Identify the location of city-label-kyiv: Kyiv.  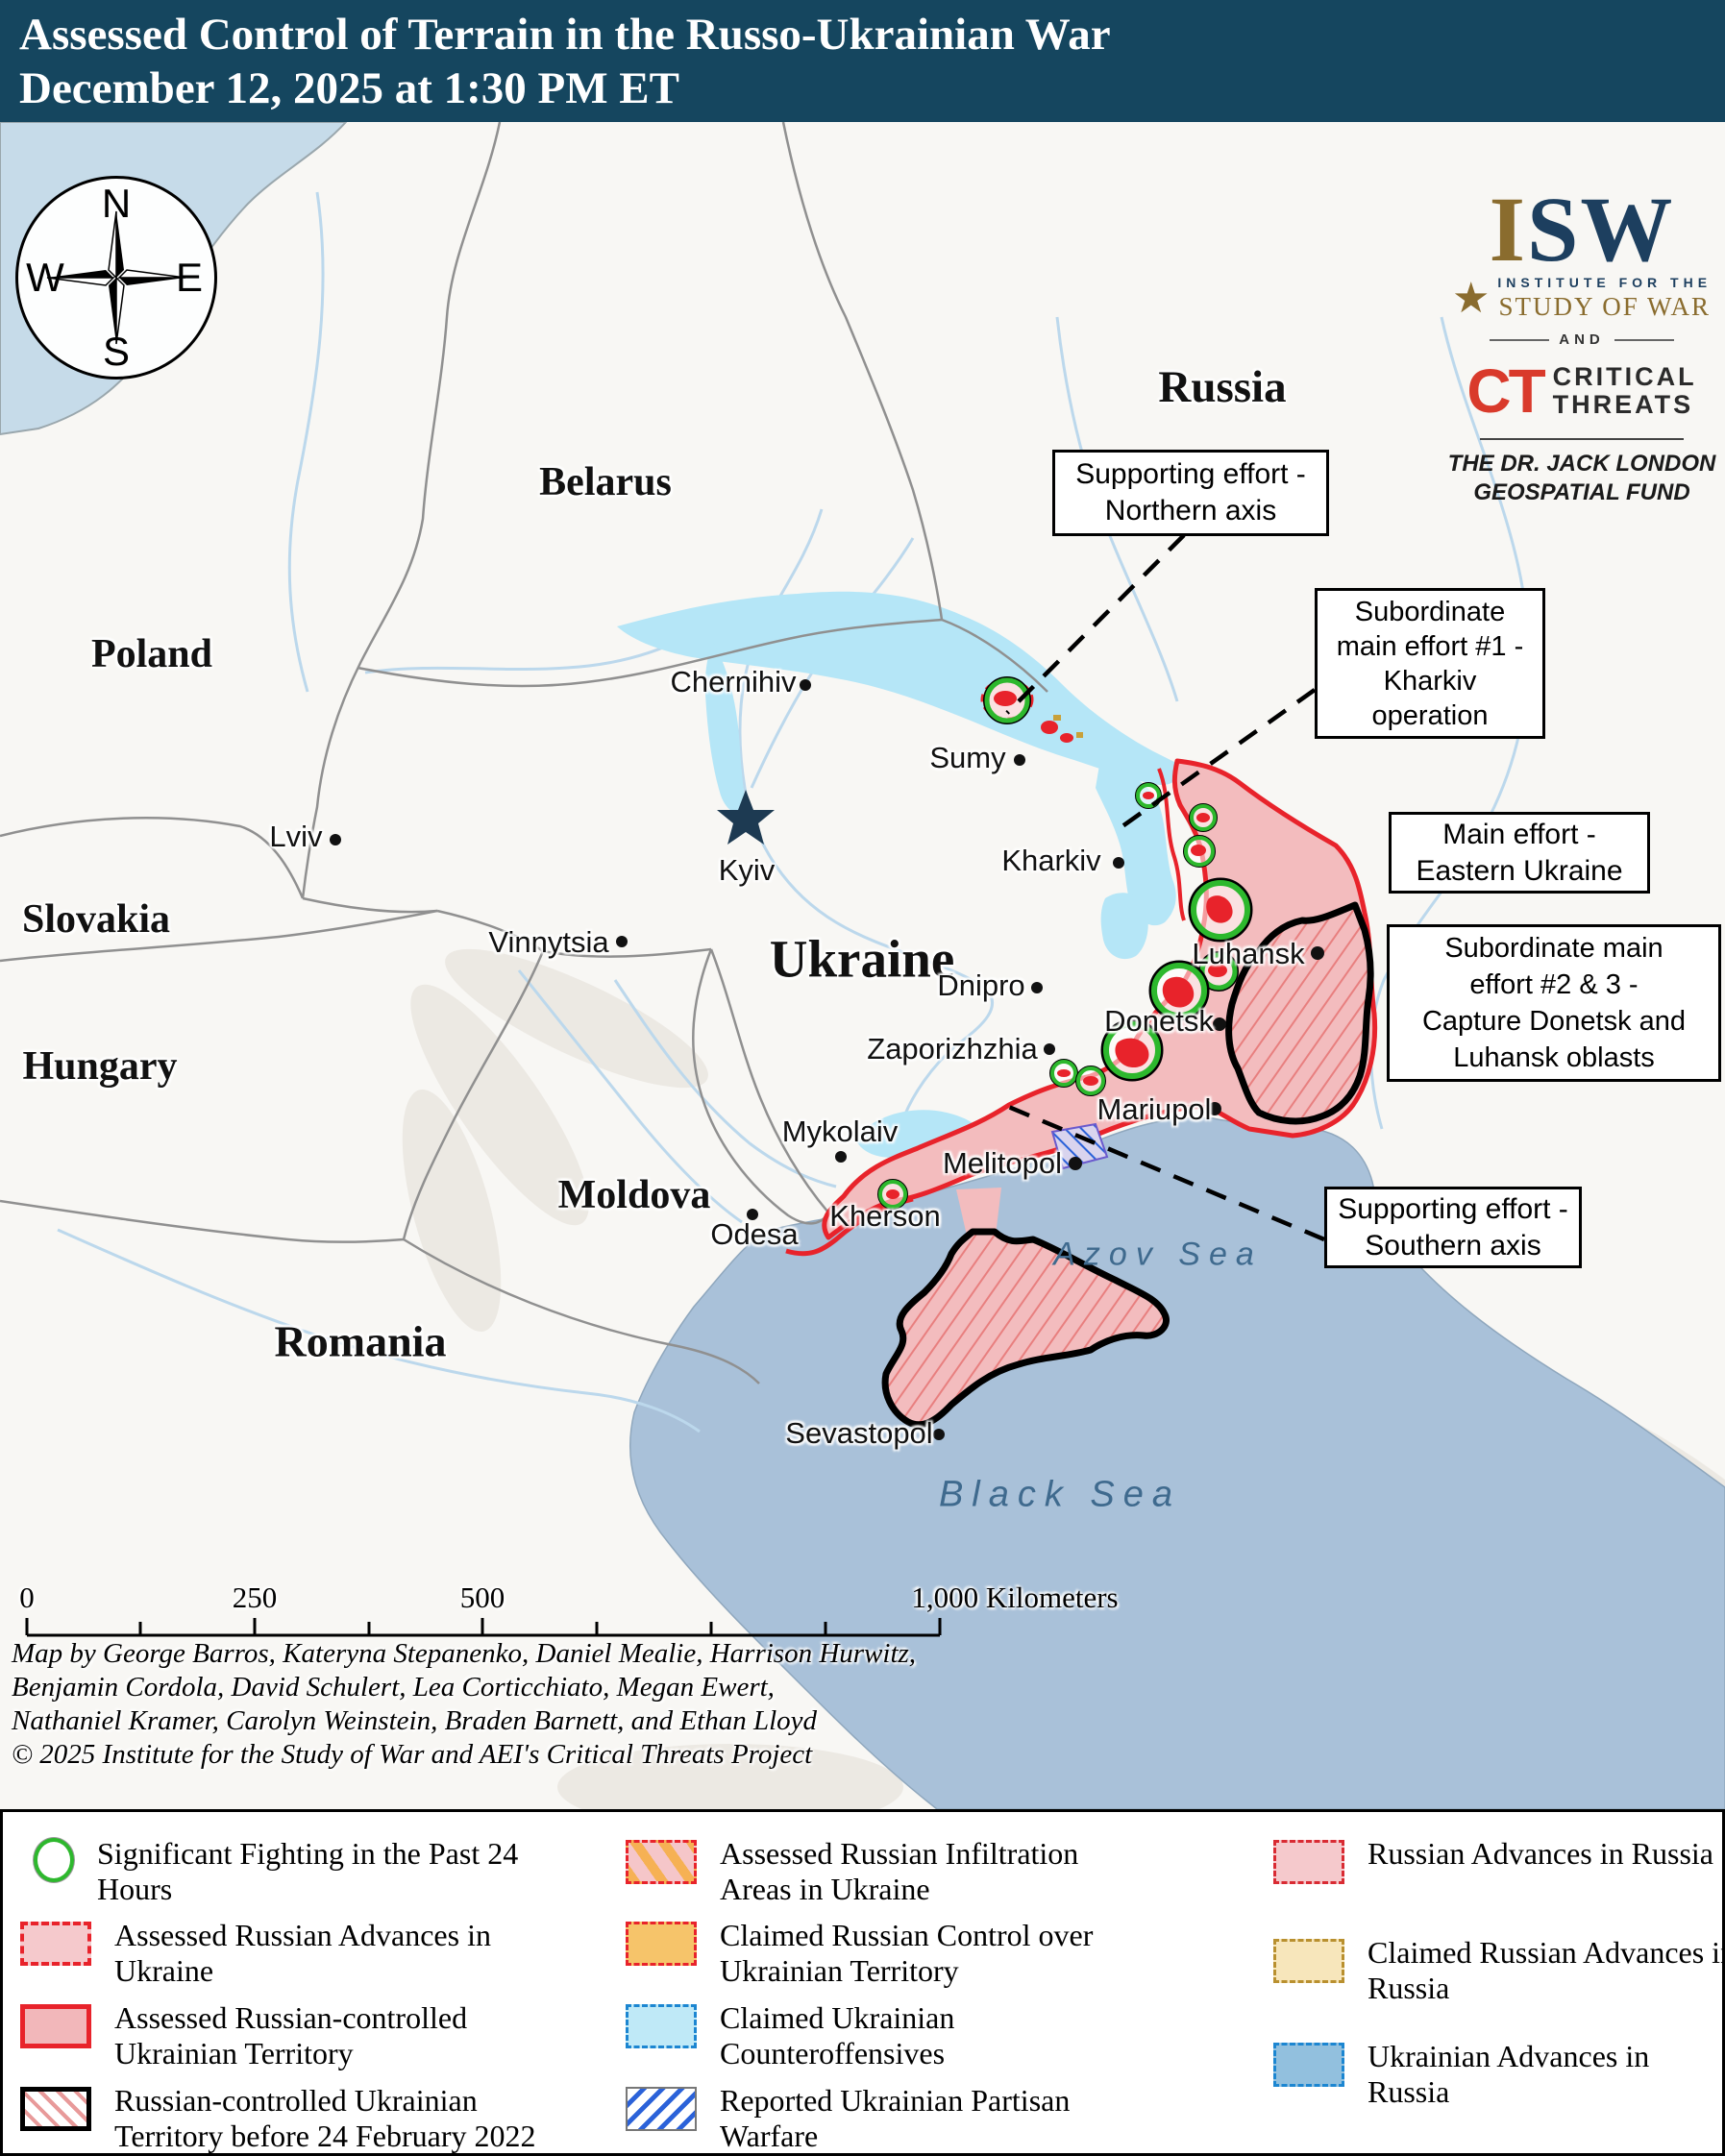
(747, 870).